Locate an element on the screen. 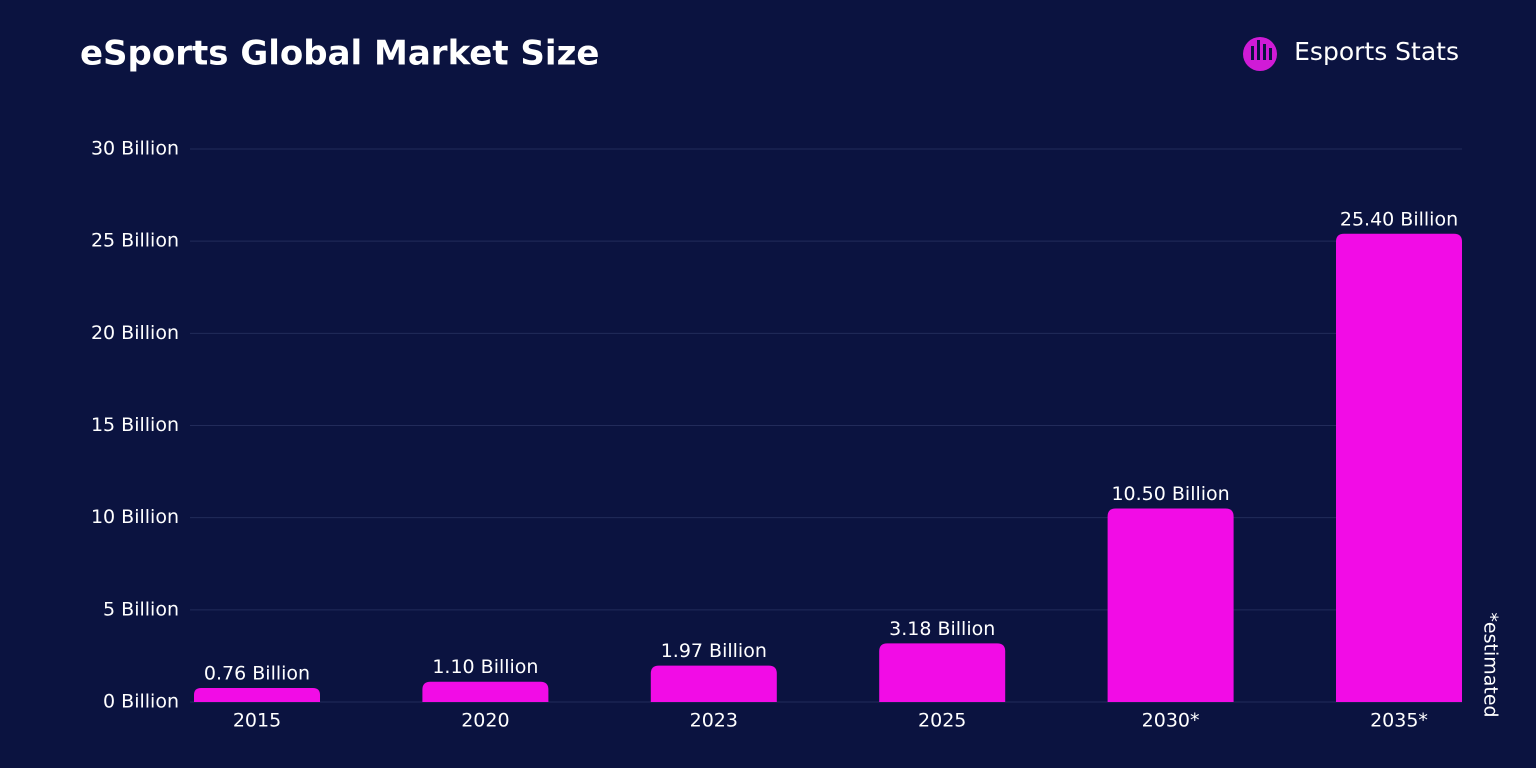 The width and height of the screenshot is (1536, 768). y-tick-label: 30 Billion is located at coordinates (135, 149).